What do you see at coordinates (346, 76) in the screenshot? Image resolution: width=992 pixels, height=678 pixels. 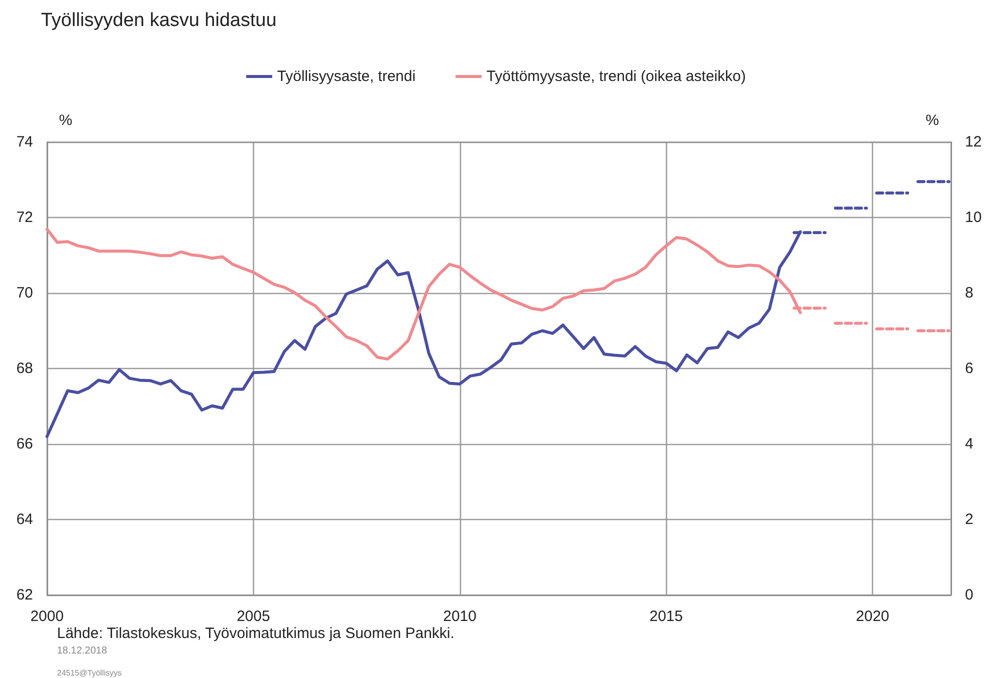 I see `legend-label: Työllisyysaste, trendi` at bounding box center [346, 76].